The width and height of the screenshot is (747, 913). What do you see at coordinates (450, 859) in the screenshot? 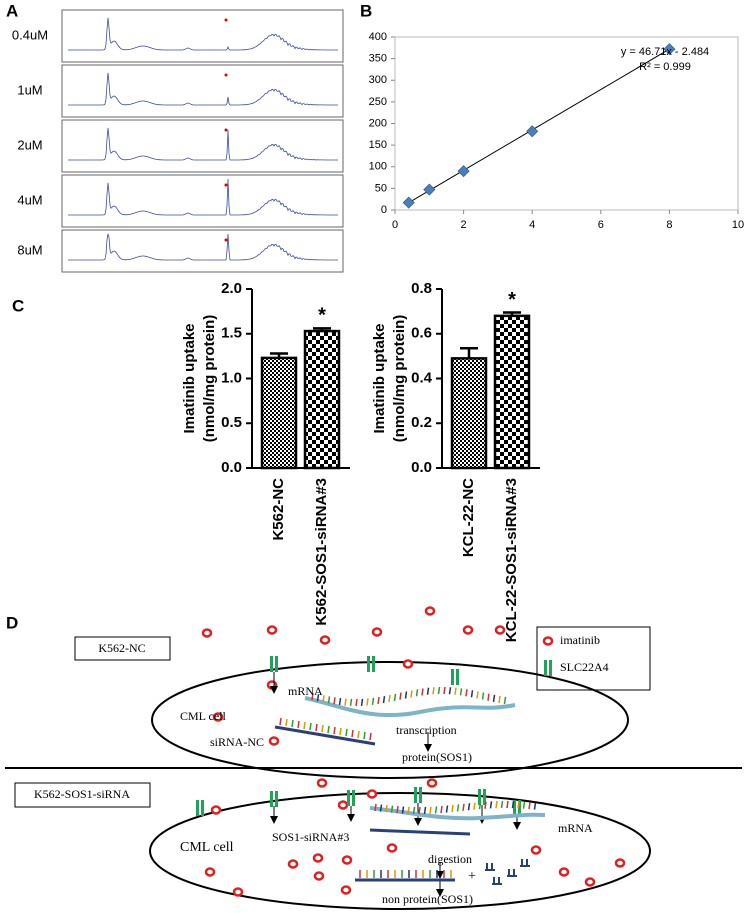
I see `text: digestion` at bounding box center [450, 859].